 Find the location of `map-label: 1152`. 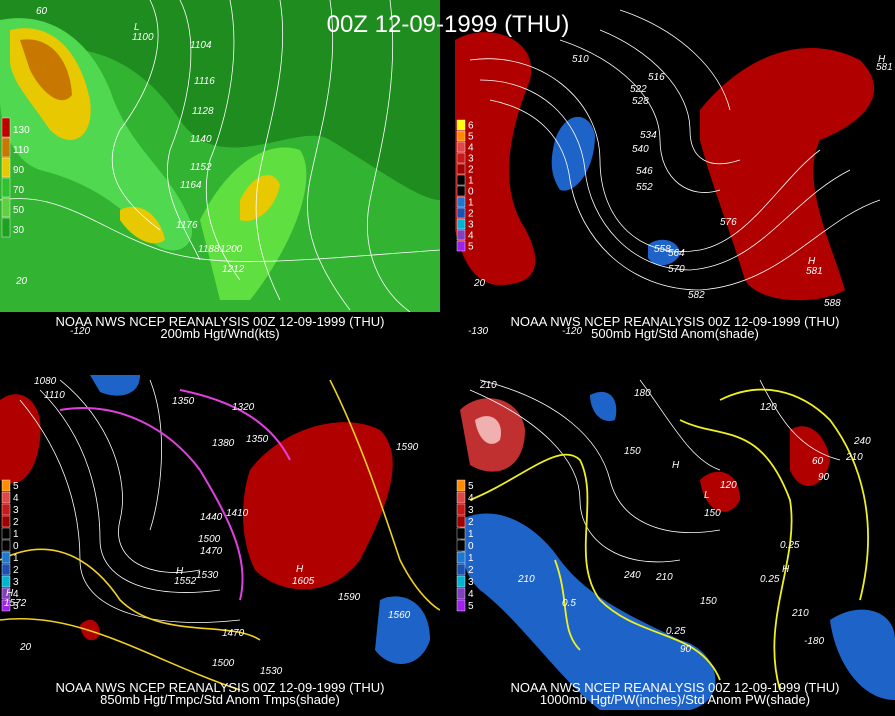

map-label: 1152 is located at coordinates (201, 167).